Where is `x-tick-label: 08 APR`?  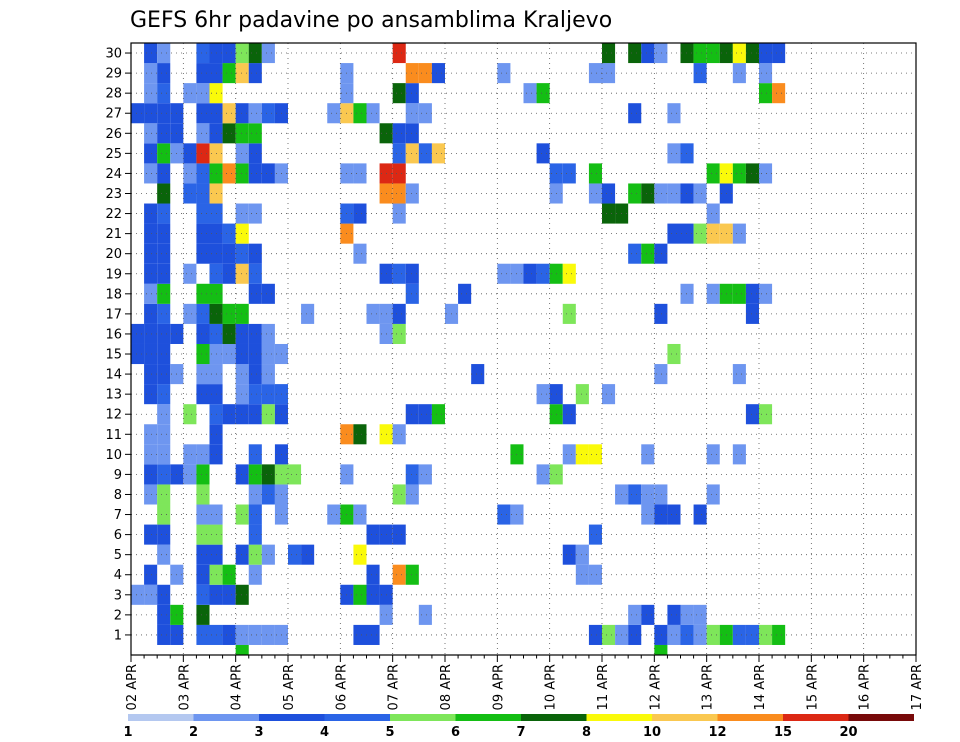 x-tick-label: 08 APR is located at coordinates (446, 687).